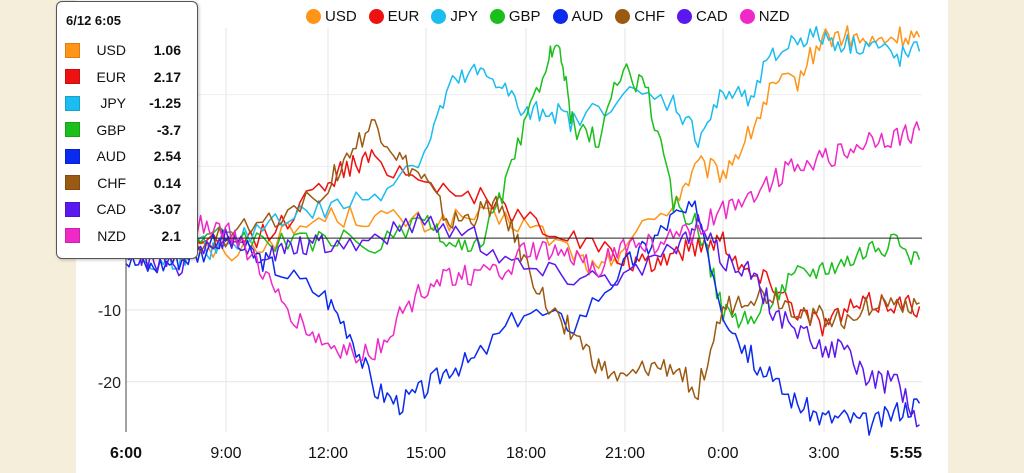 This screenshot has height=473, width=1024. What do you see at coordinates (127, 156) in the screenshot?
I see `tooltip-row-aud: AUD 2.54` at bounding box center [127, 156].